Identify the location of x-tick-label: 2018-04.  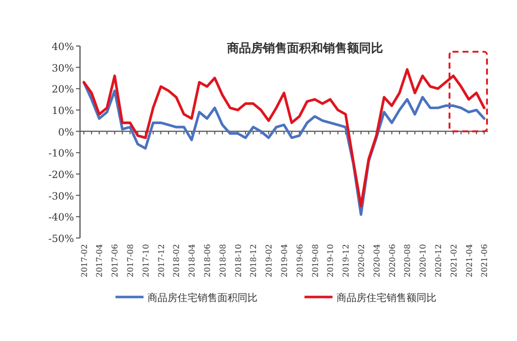
(192, 261).